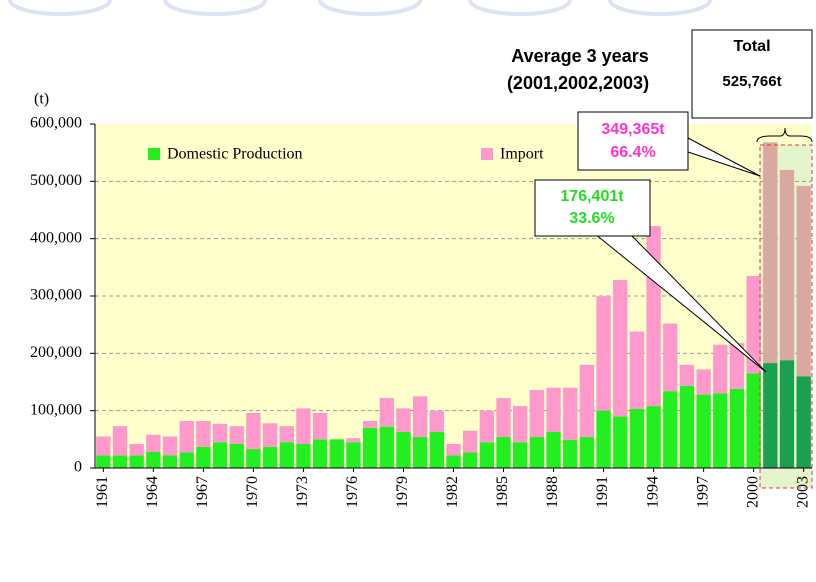 This screenshot has width=816, height=582. Describe the element at coordinates (784, 135) in the screenshot. I see `brace` at that location.